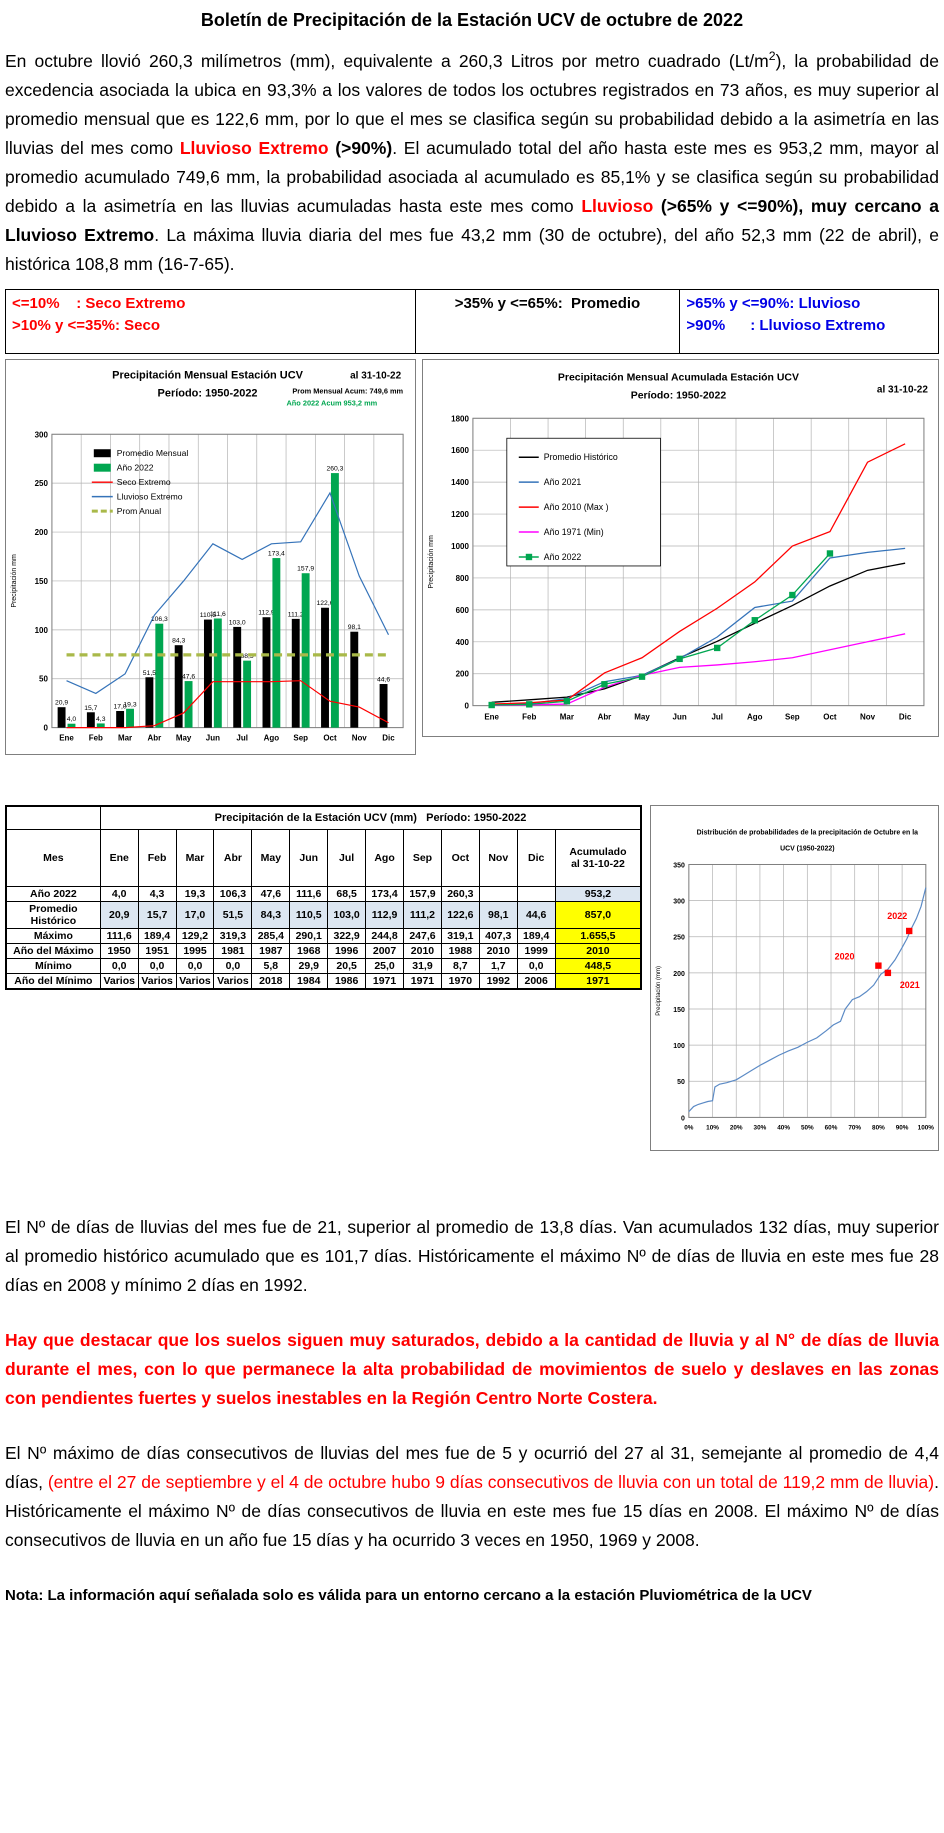 Image resolution: width=944 pixels, height=1833 pixels. What do you see at coordinates (679, 865) in the screenshot?
I see `svg-text: 350` at bounding box center [679, 865].